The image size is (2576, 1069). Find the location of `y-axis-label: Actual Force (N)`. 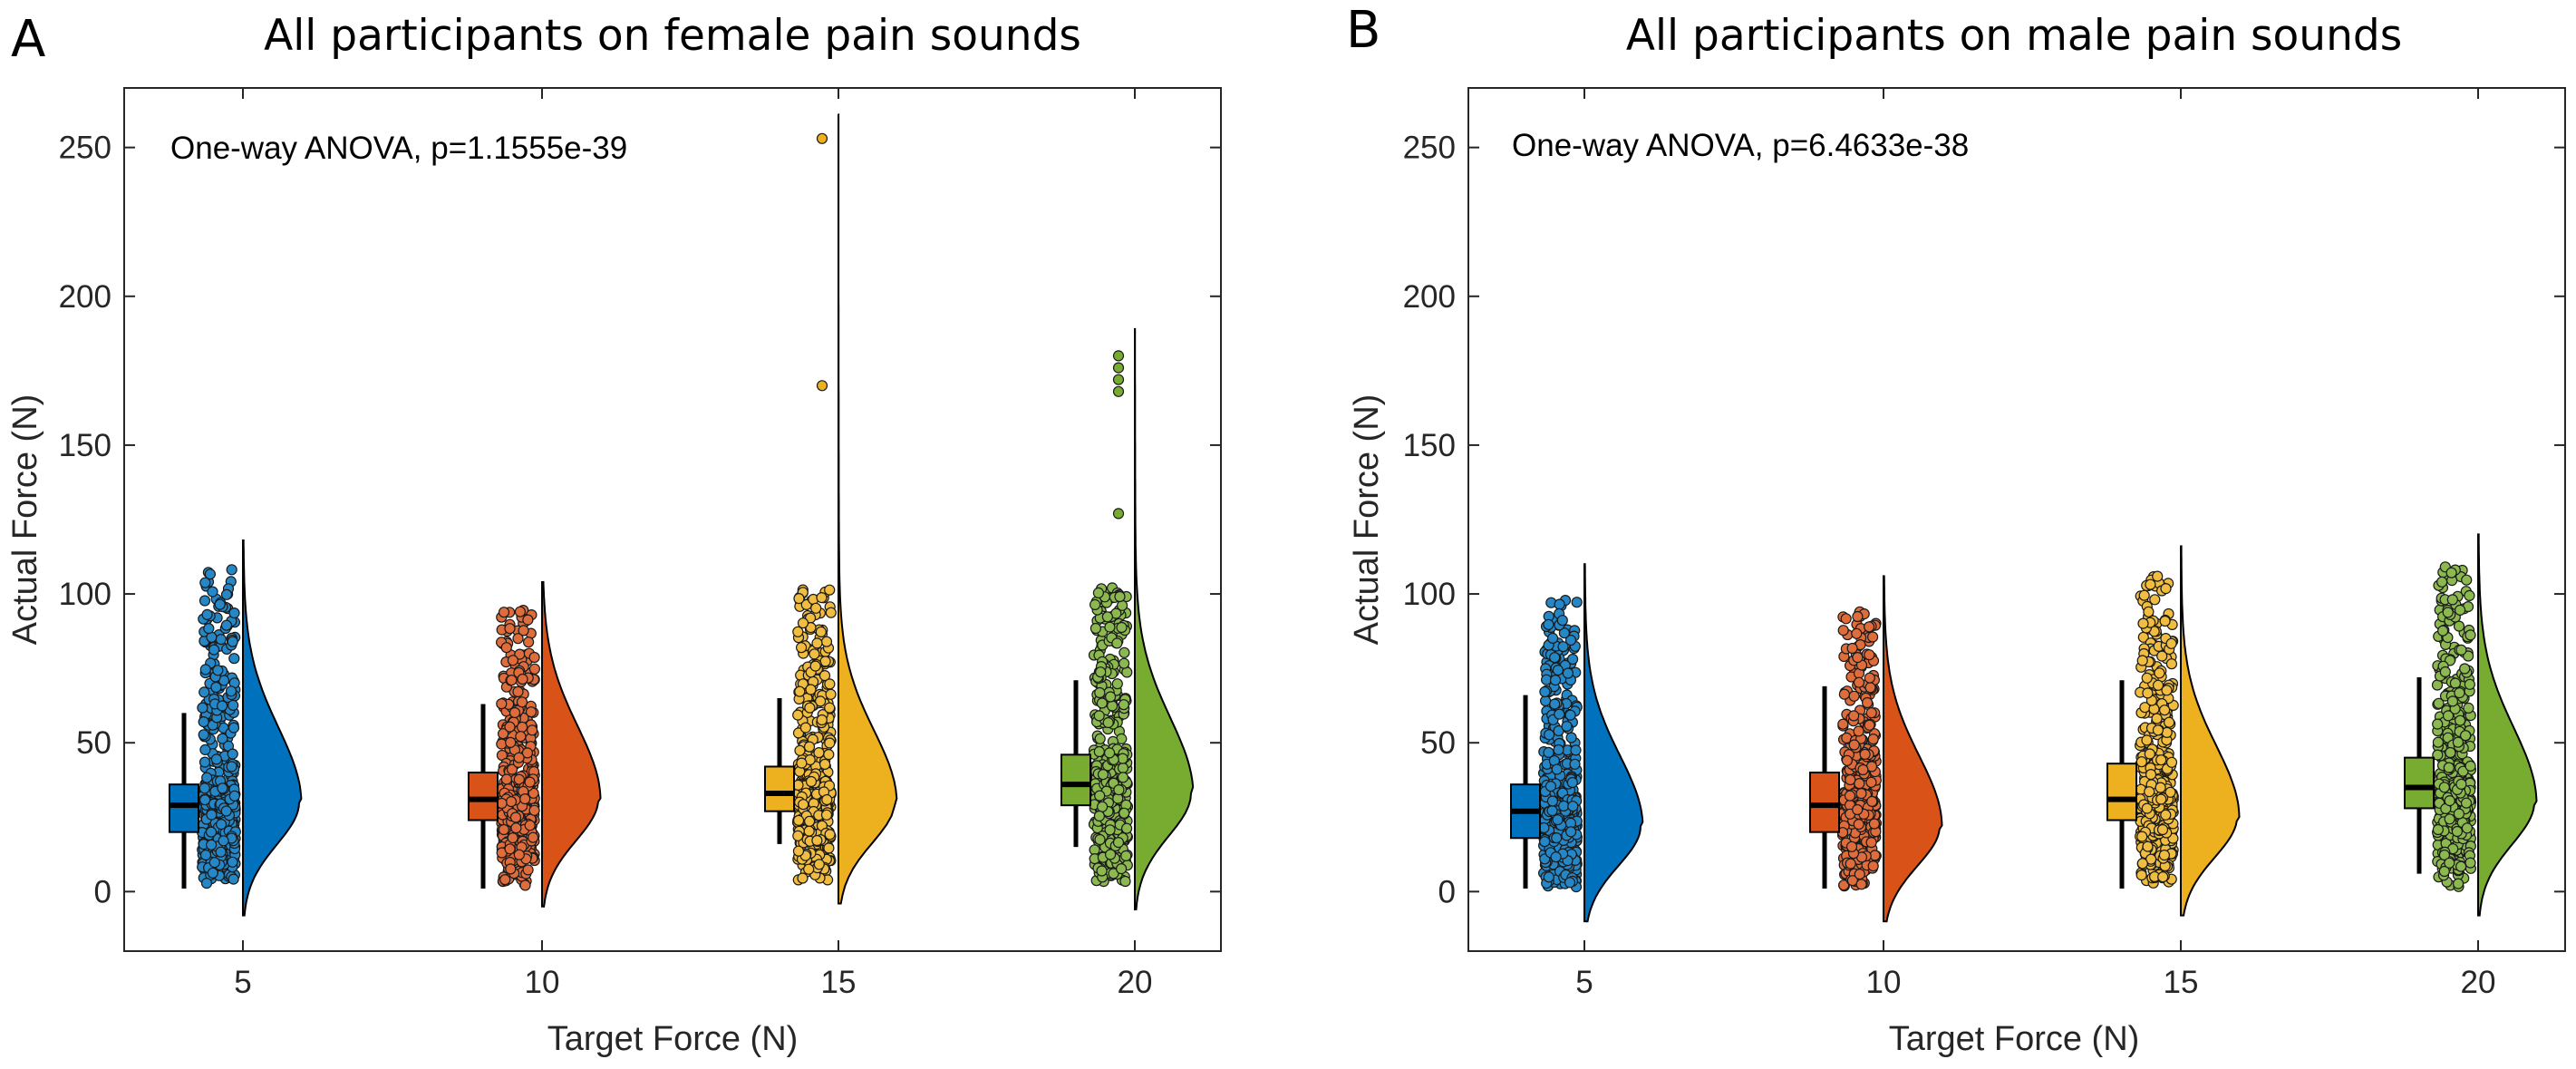

y-axis-label: Actual Force (N) is located at coordinates (1367, 520).